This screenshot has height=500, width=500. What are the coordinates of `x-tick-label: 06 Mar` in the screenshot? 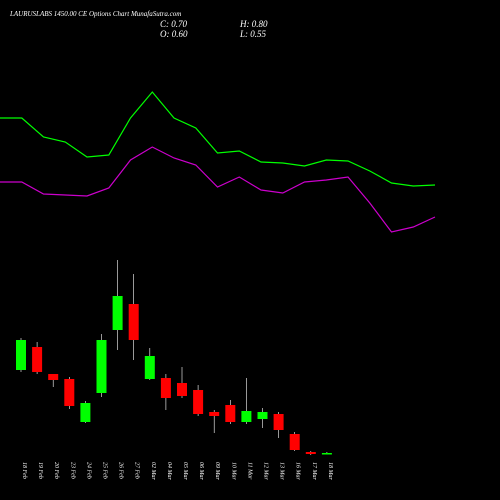 It's located at (201, 471).